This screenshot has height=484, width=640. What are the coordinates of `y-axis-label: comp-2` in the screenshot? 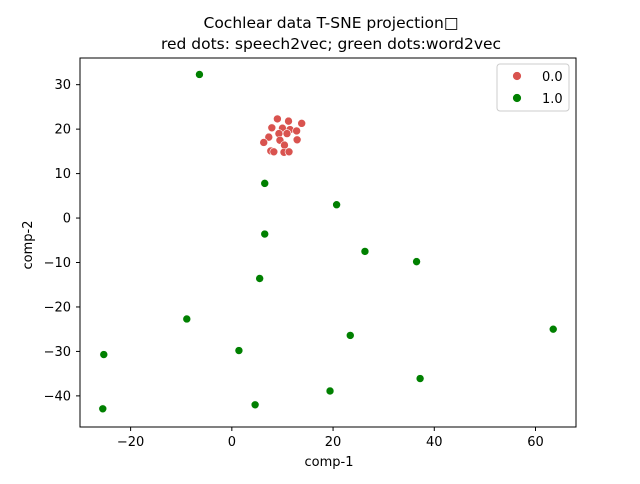 It's located at (28, 245).